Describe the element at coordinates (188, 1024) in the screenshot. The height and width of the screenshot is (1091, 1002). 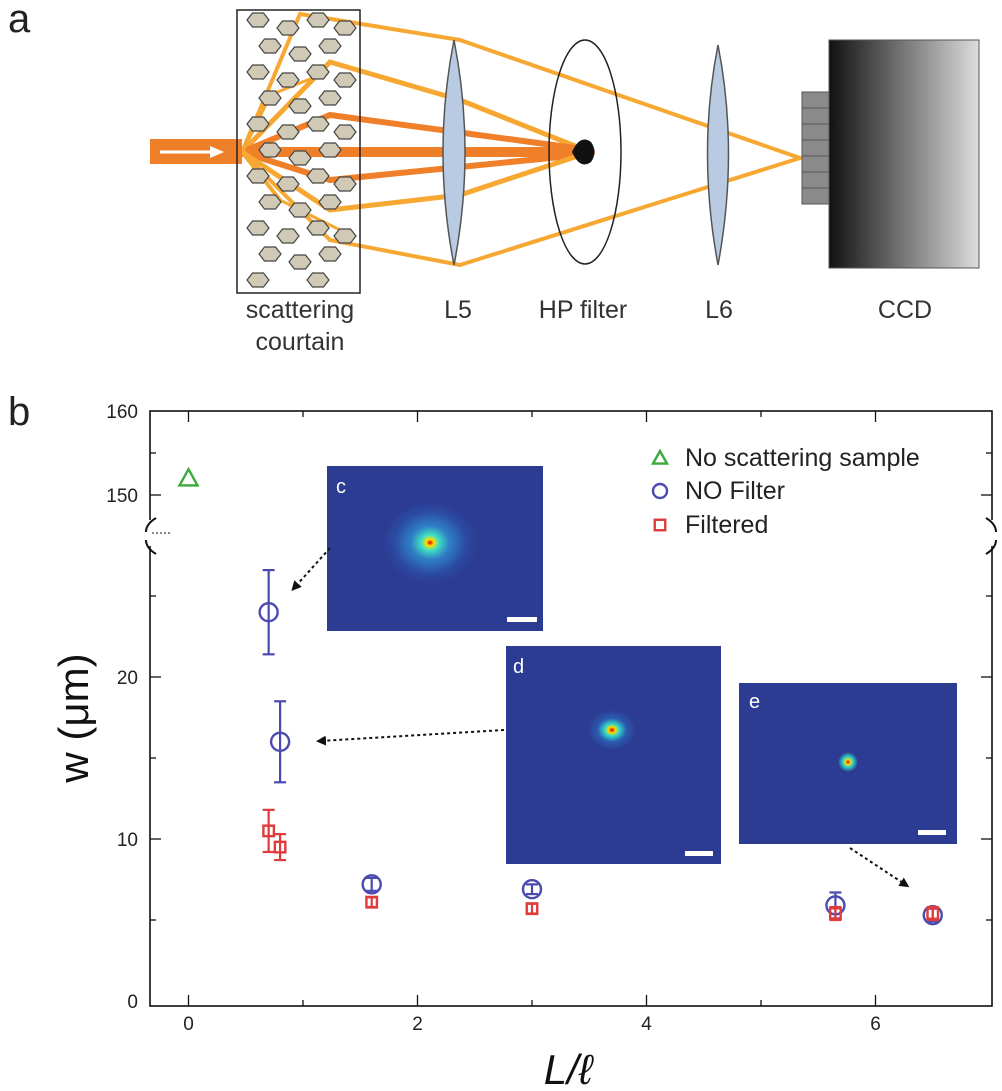
I see `x-tick-label: 0` at that location.